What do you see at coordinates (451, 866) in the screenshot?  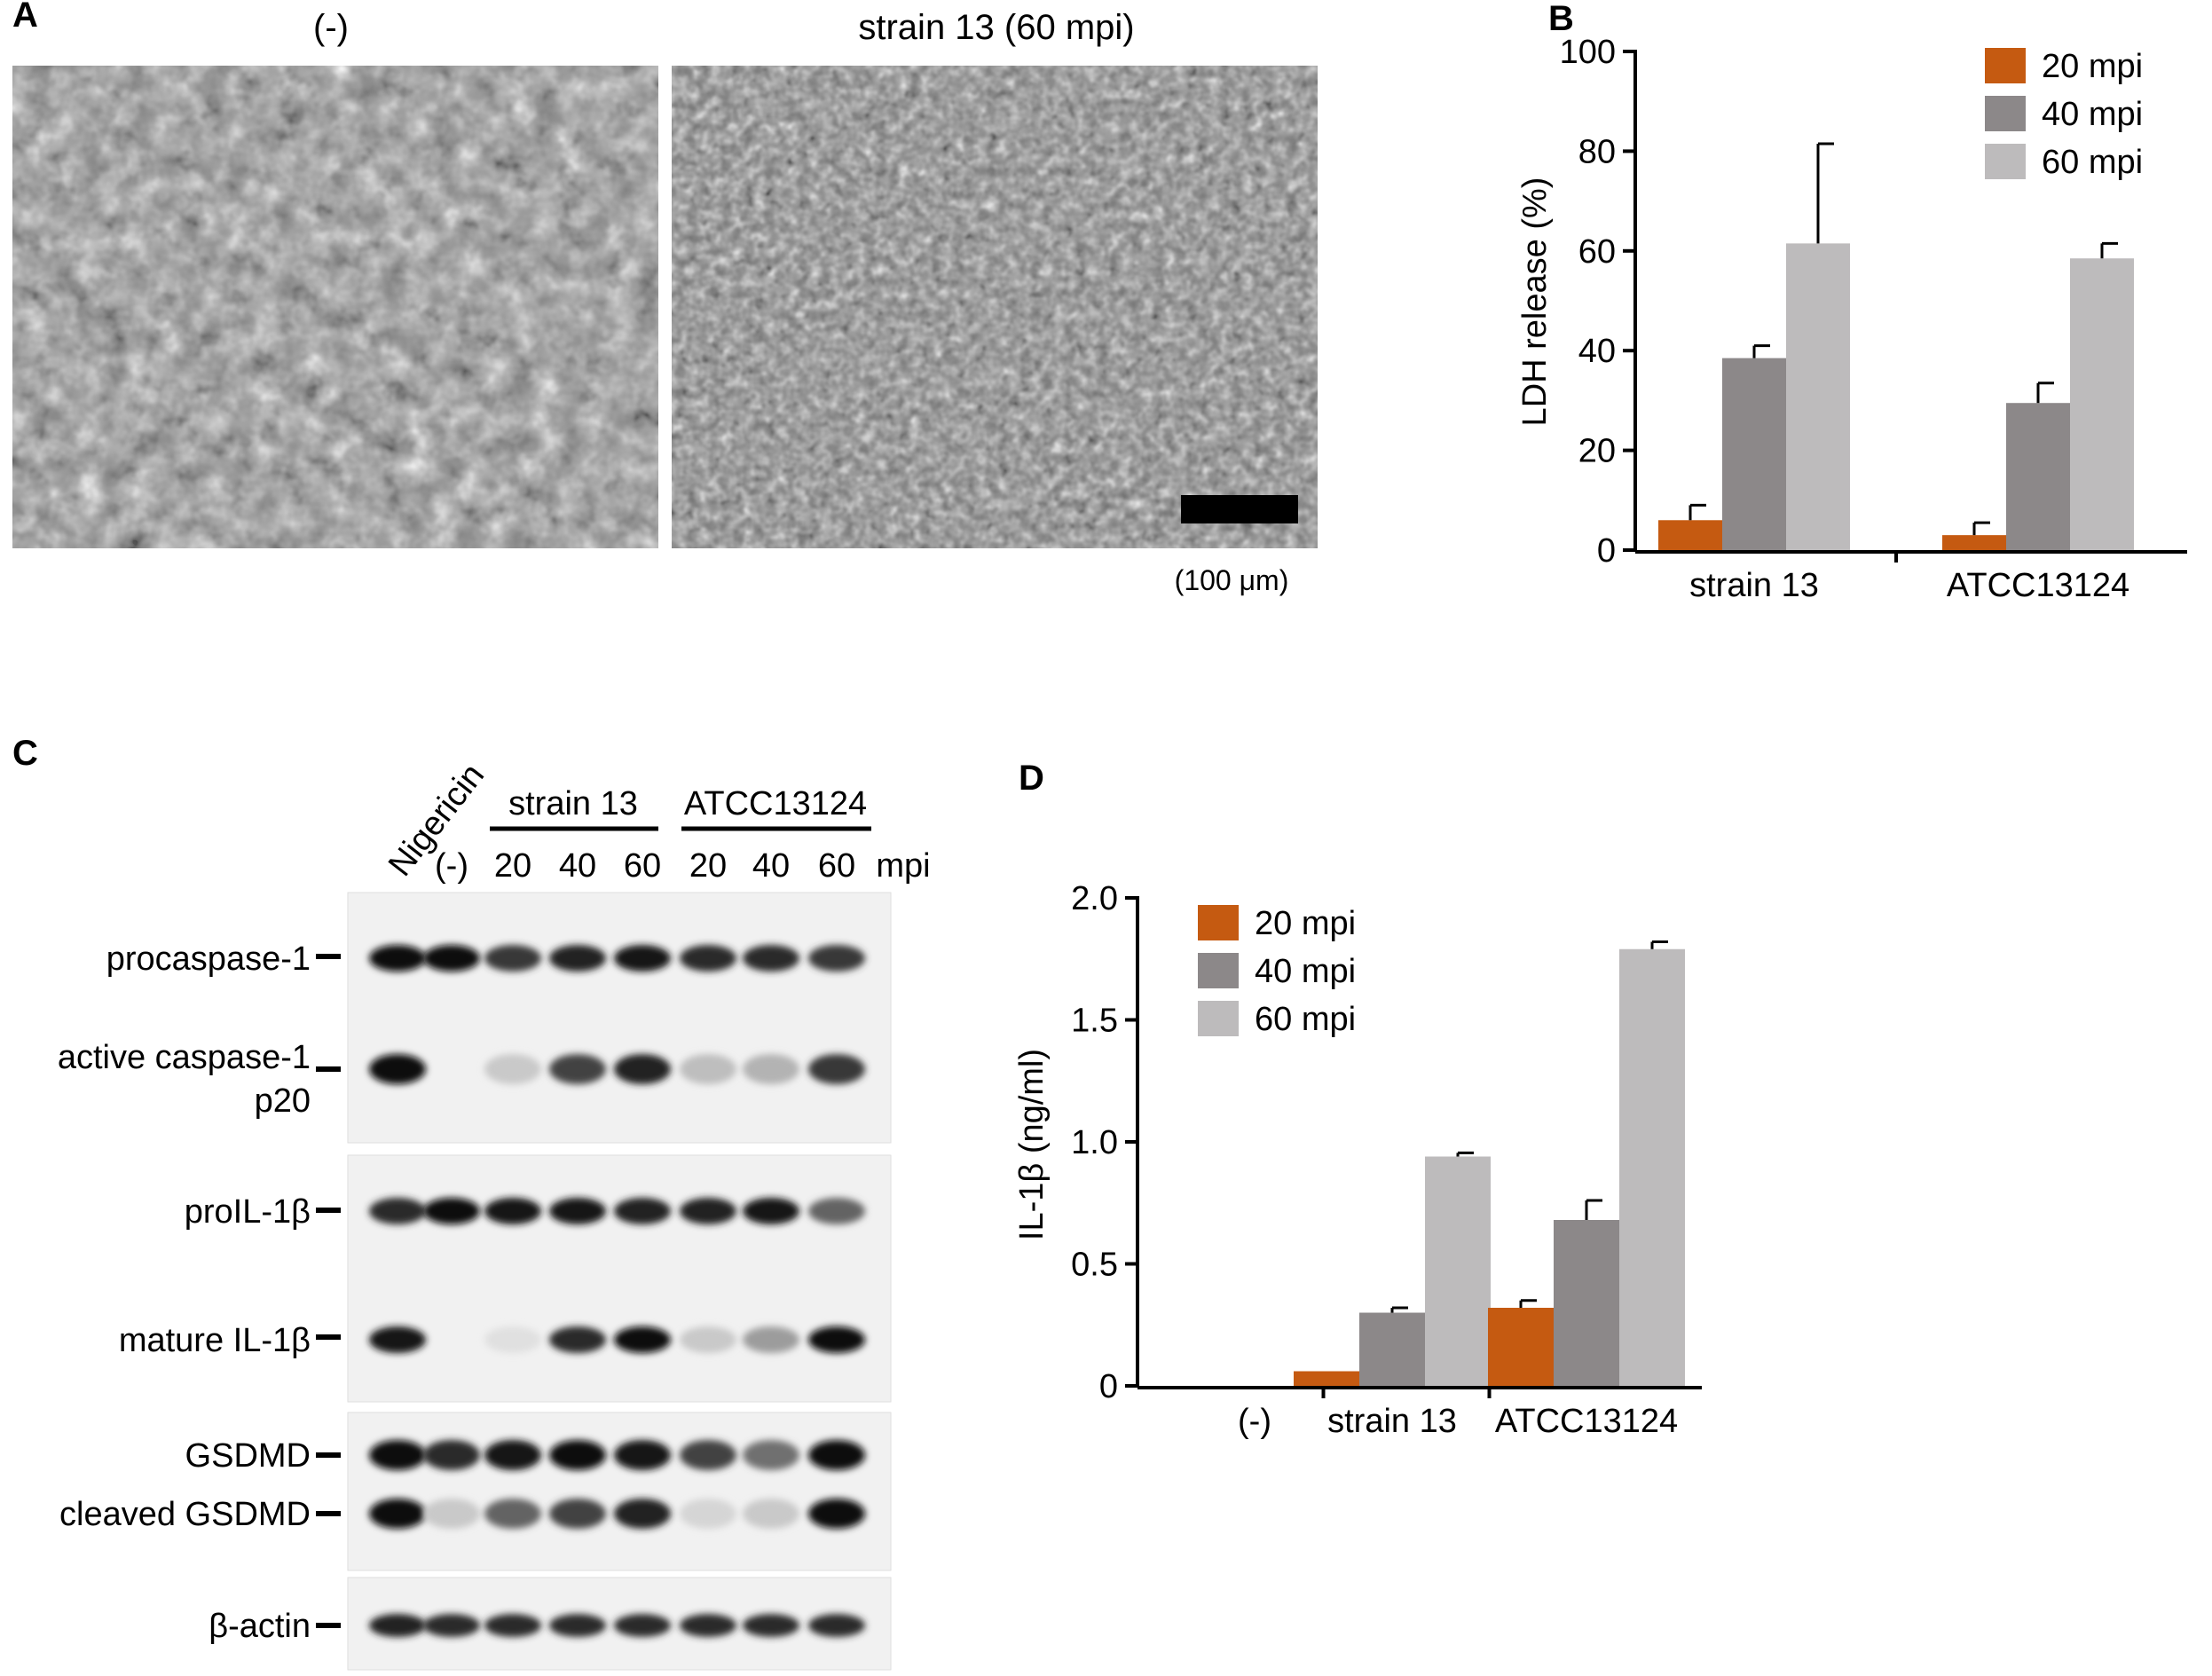 I see `lane-label: (-)` at bounding box center [451, 866].